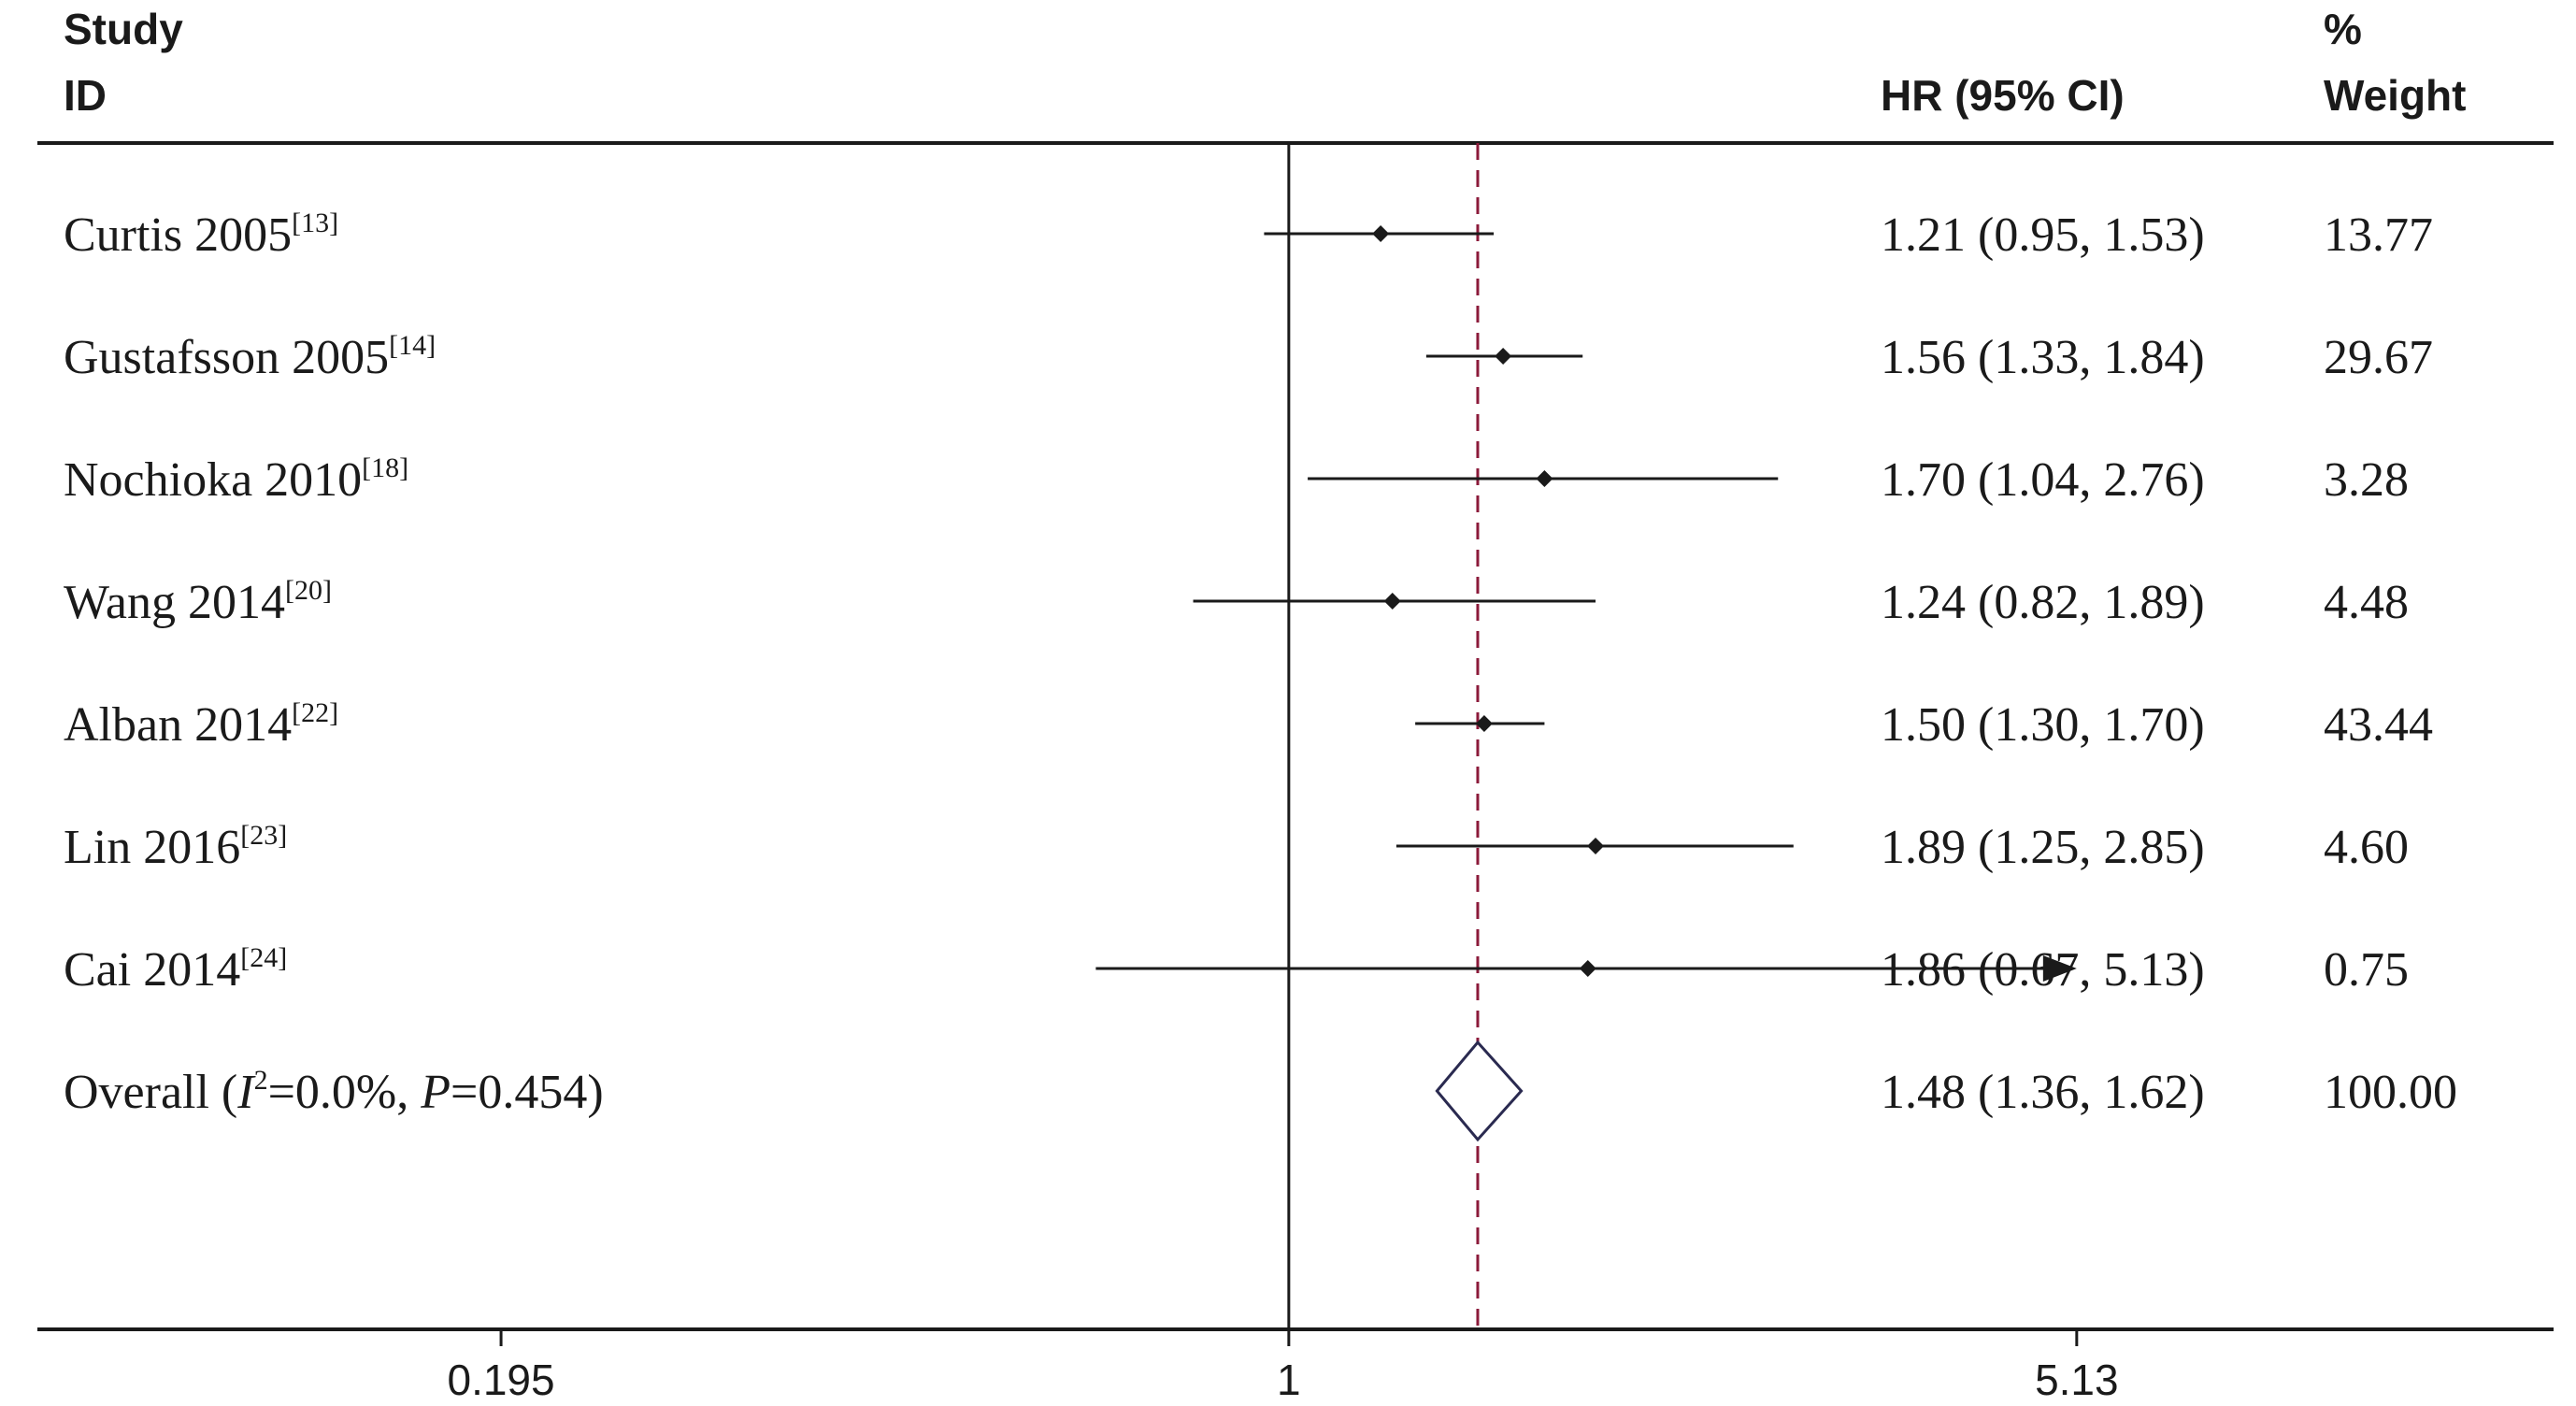 This screenshot has height=1406, width=2576. What do you see at coordinates (2366, 847) in the screenshot?
I see `weight-value: 4.60` at bounding box center [2366, 847].